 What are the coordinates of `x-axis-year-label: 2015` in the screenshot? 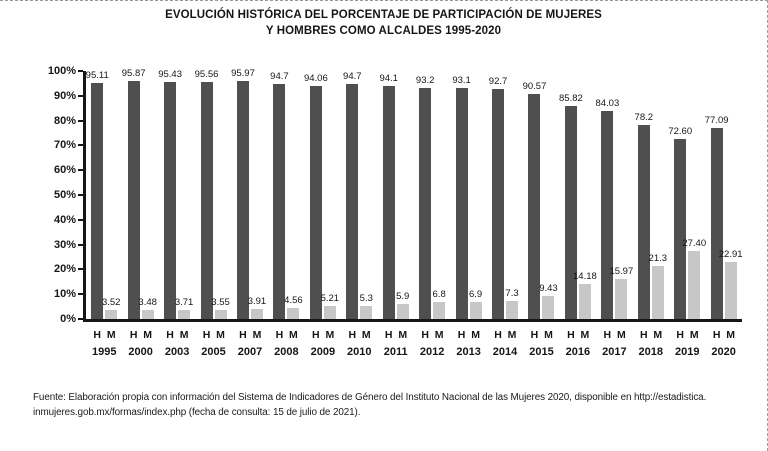 It's located at (541, 352).